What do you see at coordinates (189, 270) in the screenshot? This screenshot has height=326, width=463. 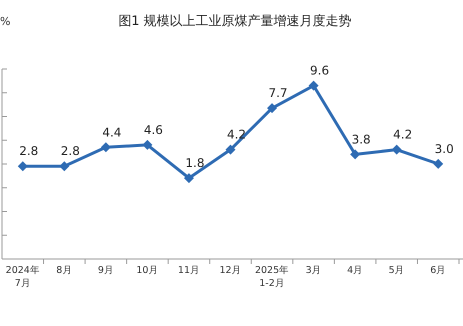 I see `x-tick-label: 11月` at bounding box center [189, 270].